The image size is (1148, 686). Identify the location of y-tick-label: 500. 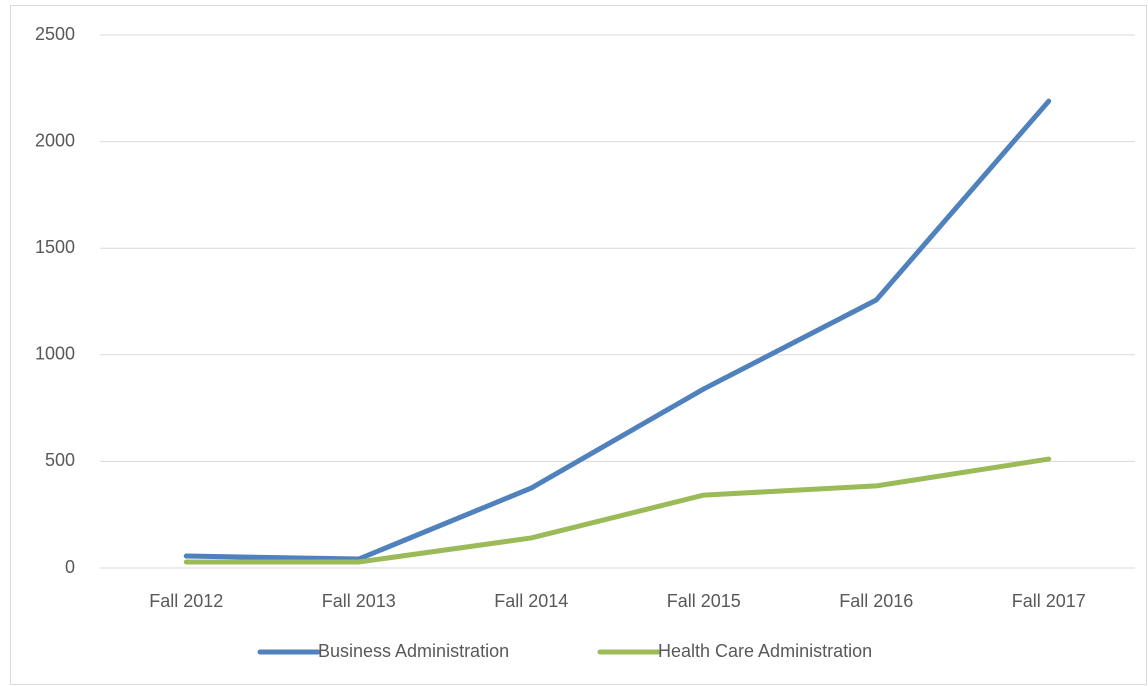
(60, 460).